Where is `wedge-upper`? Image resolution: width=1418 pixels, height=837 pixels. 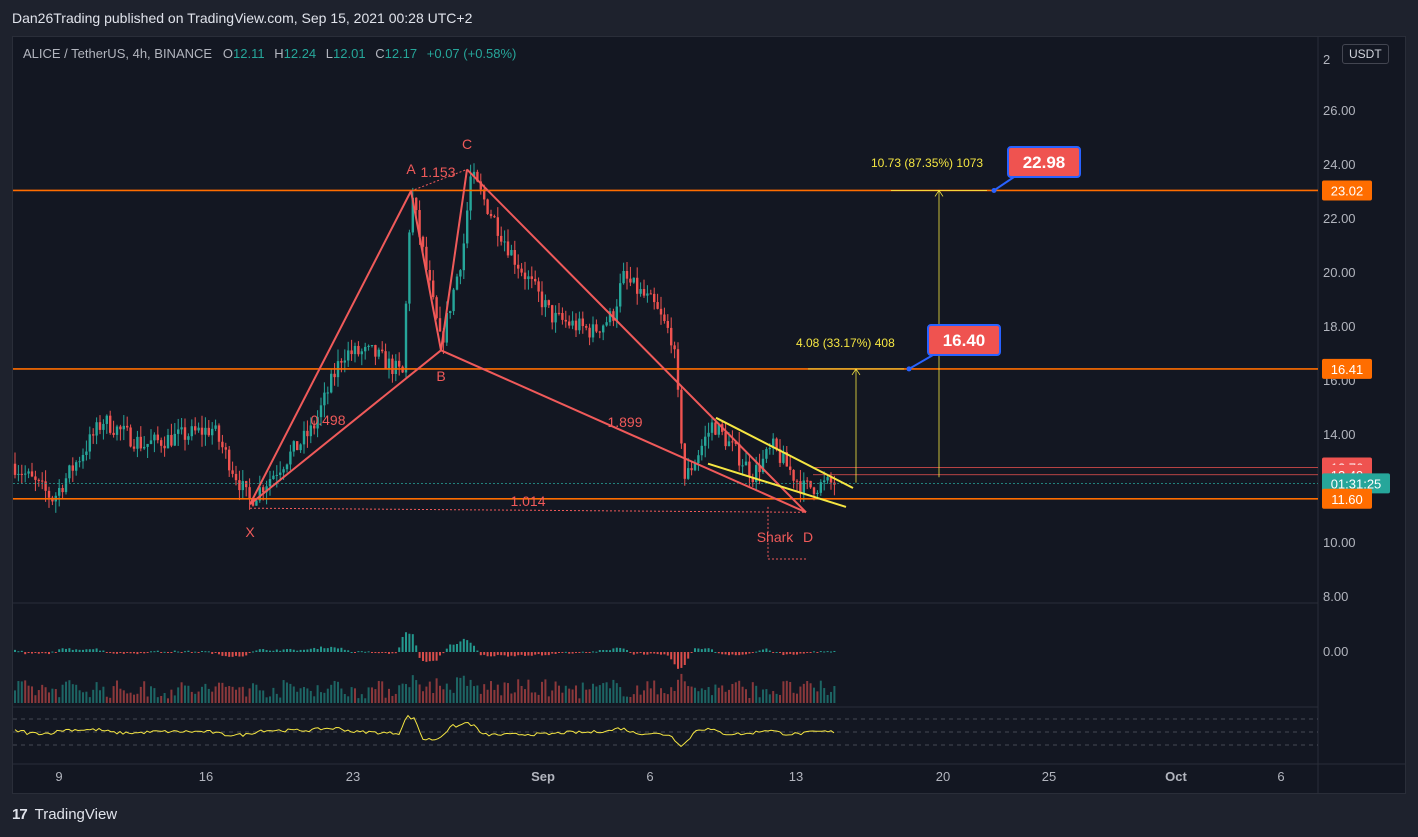
wedge-upper is located at coordinates (784, 452).